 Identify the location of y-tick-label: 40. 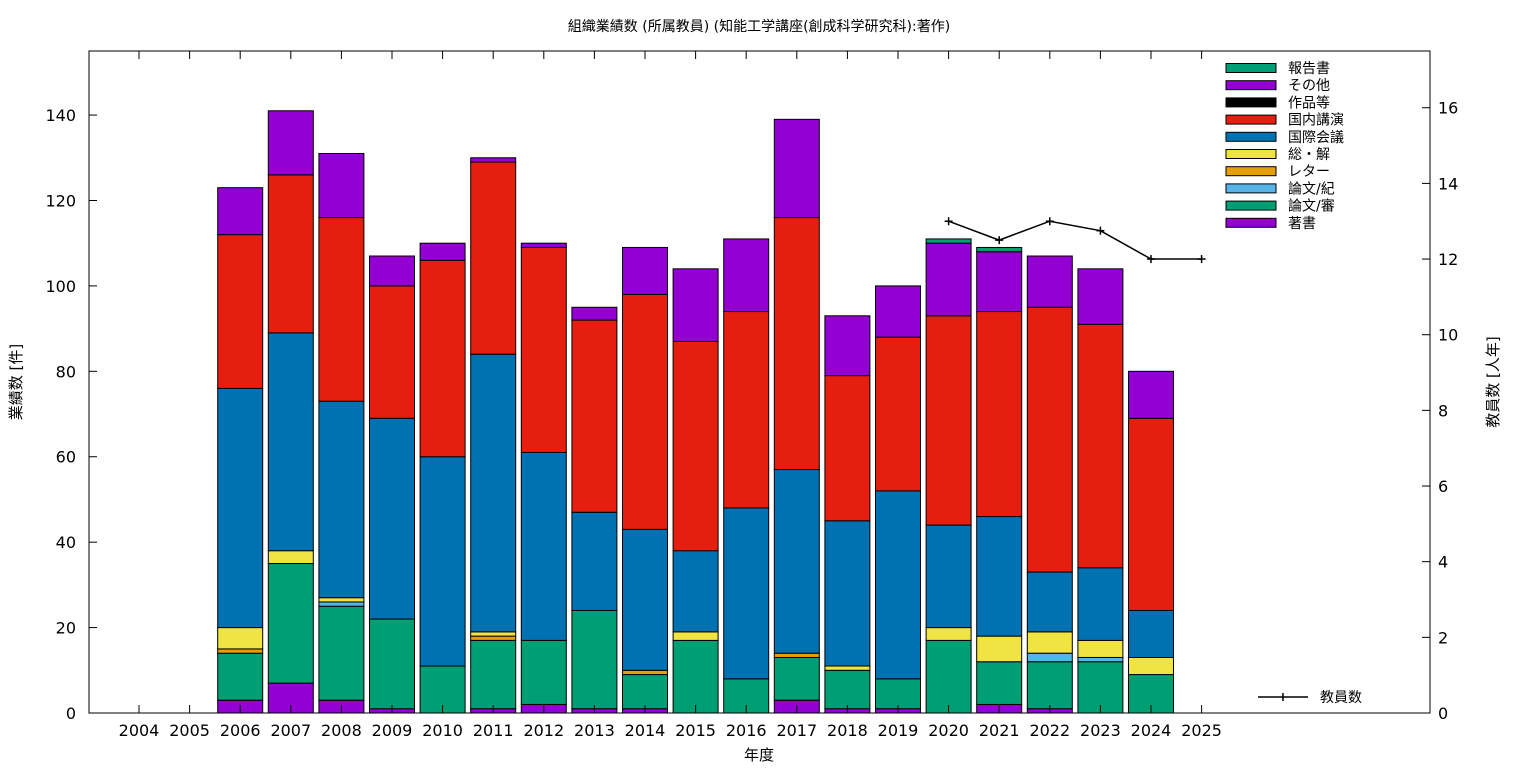
(66, 542).